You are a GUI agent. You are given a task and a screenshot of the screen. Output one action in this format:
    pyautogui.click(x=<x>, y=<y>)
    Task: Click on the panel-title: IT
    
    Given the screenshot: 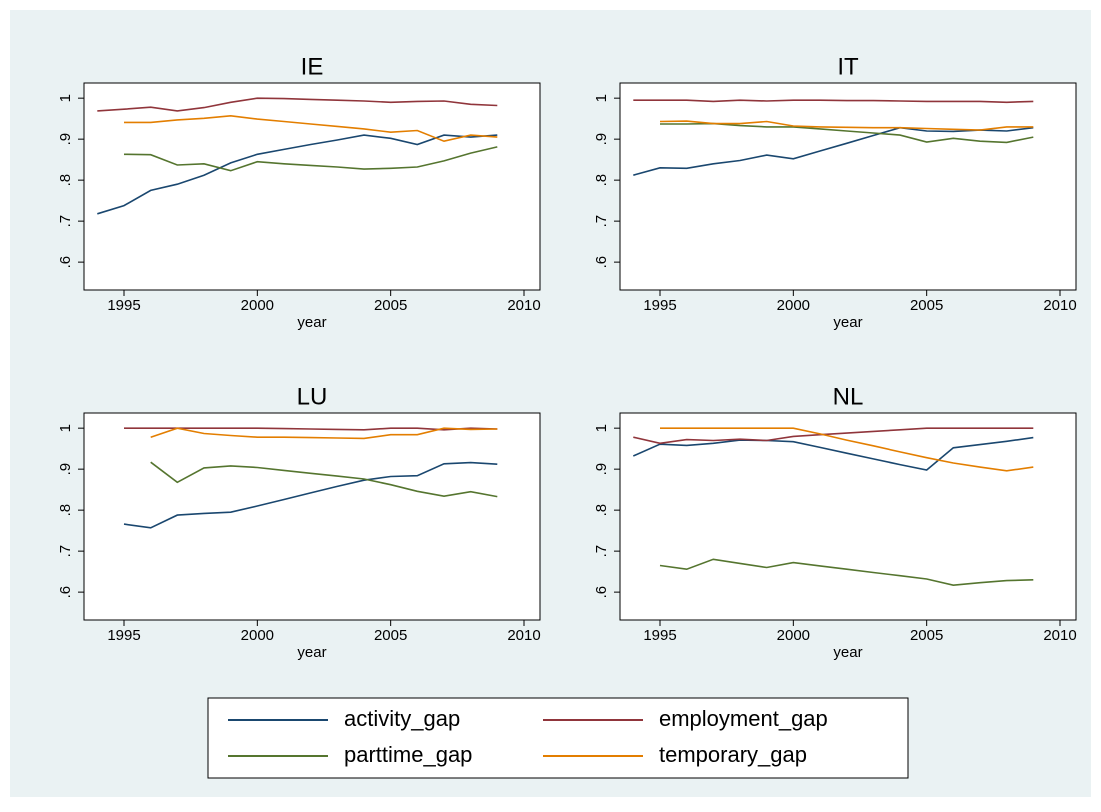 What is the action you would take?
    pyautogui.click(x=848, y=66)
    